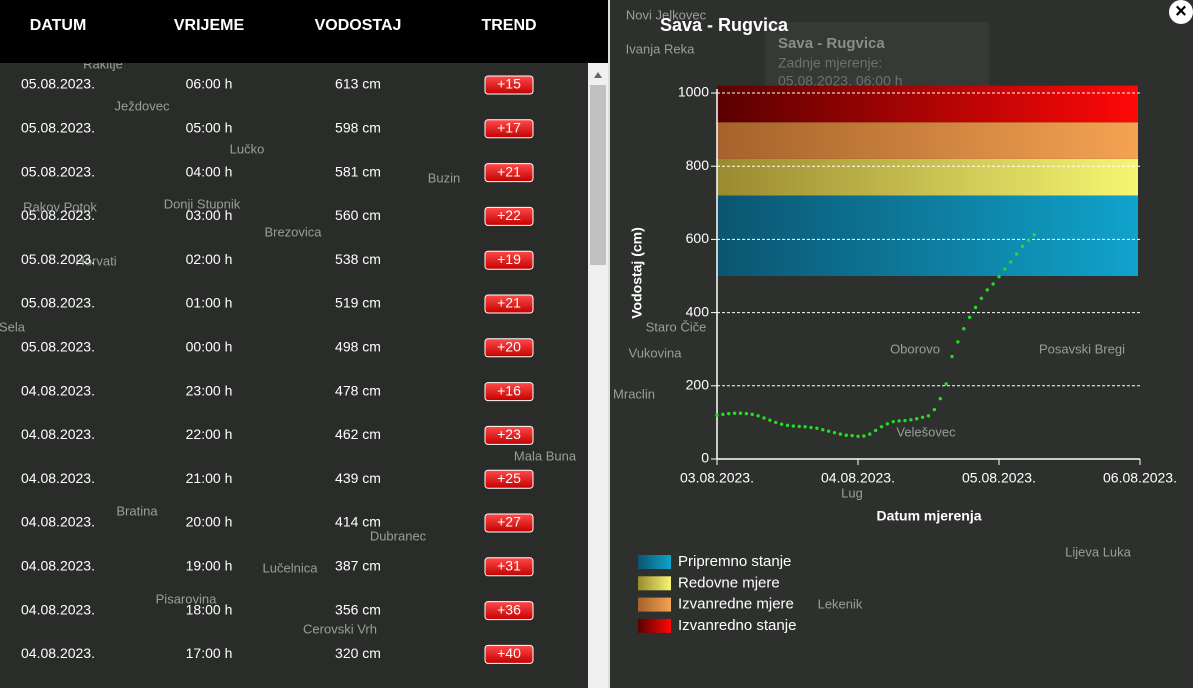 This screenshot has height=688, width=1193. I want to click on map-label: Staro Čiče, so click(676, 326).